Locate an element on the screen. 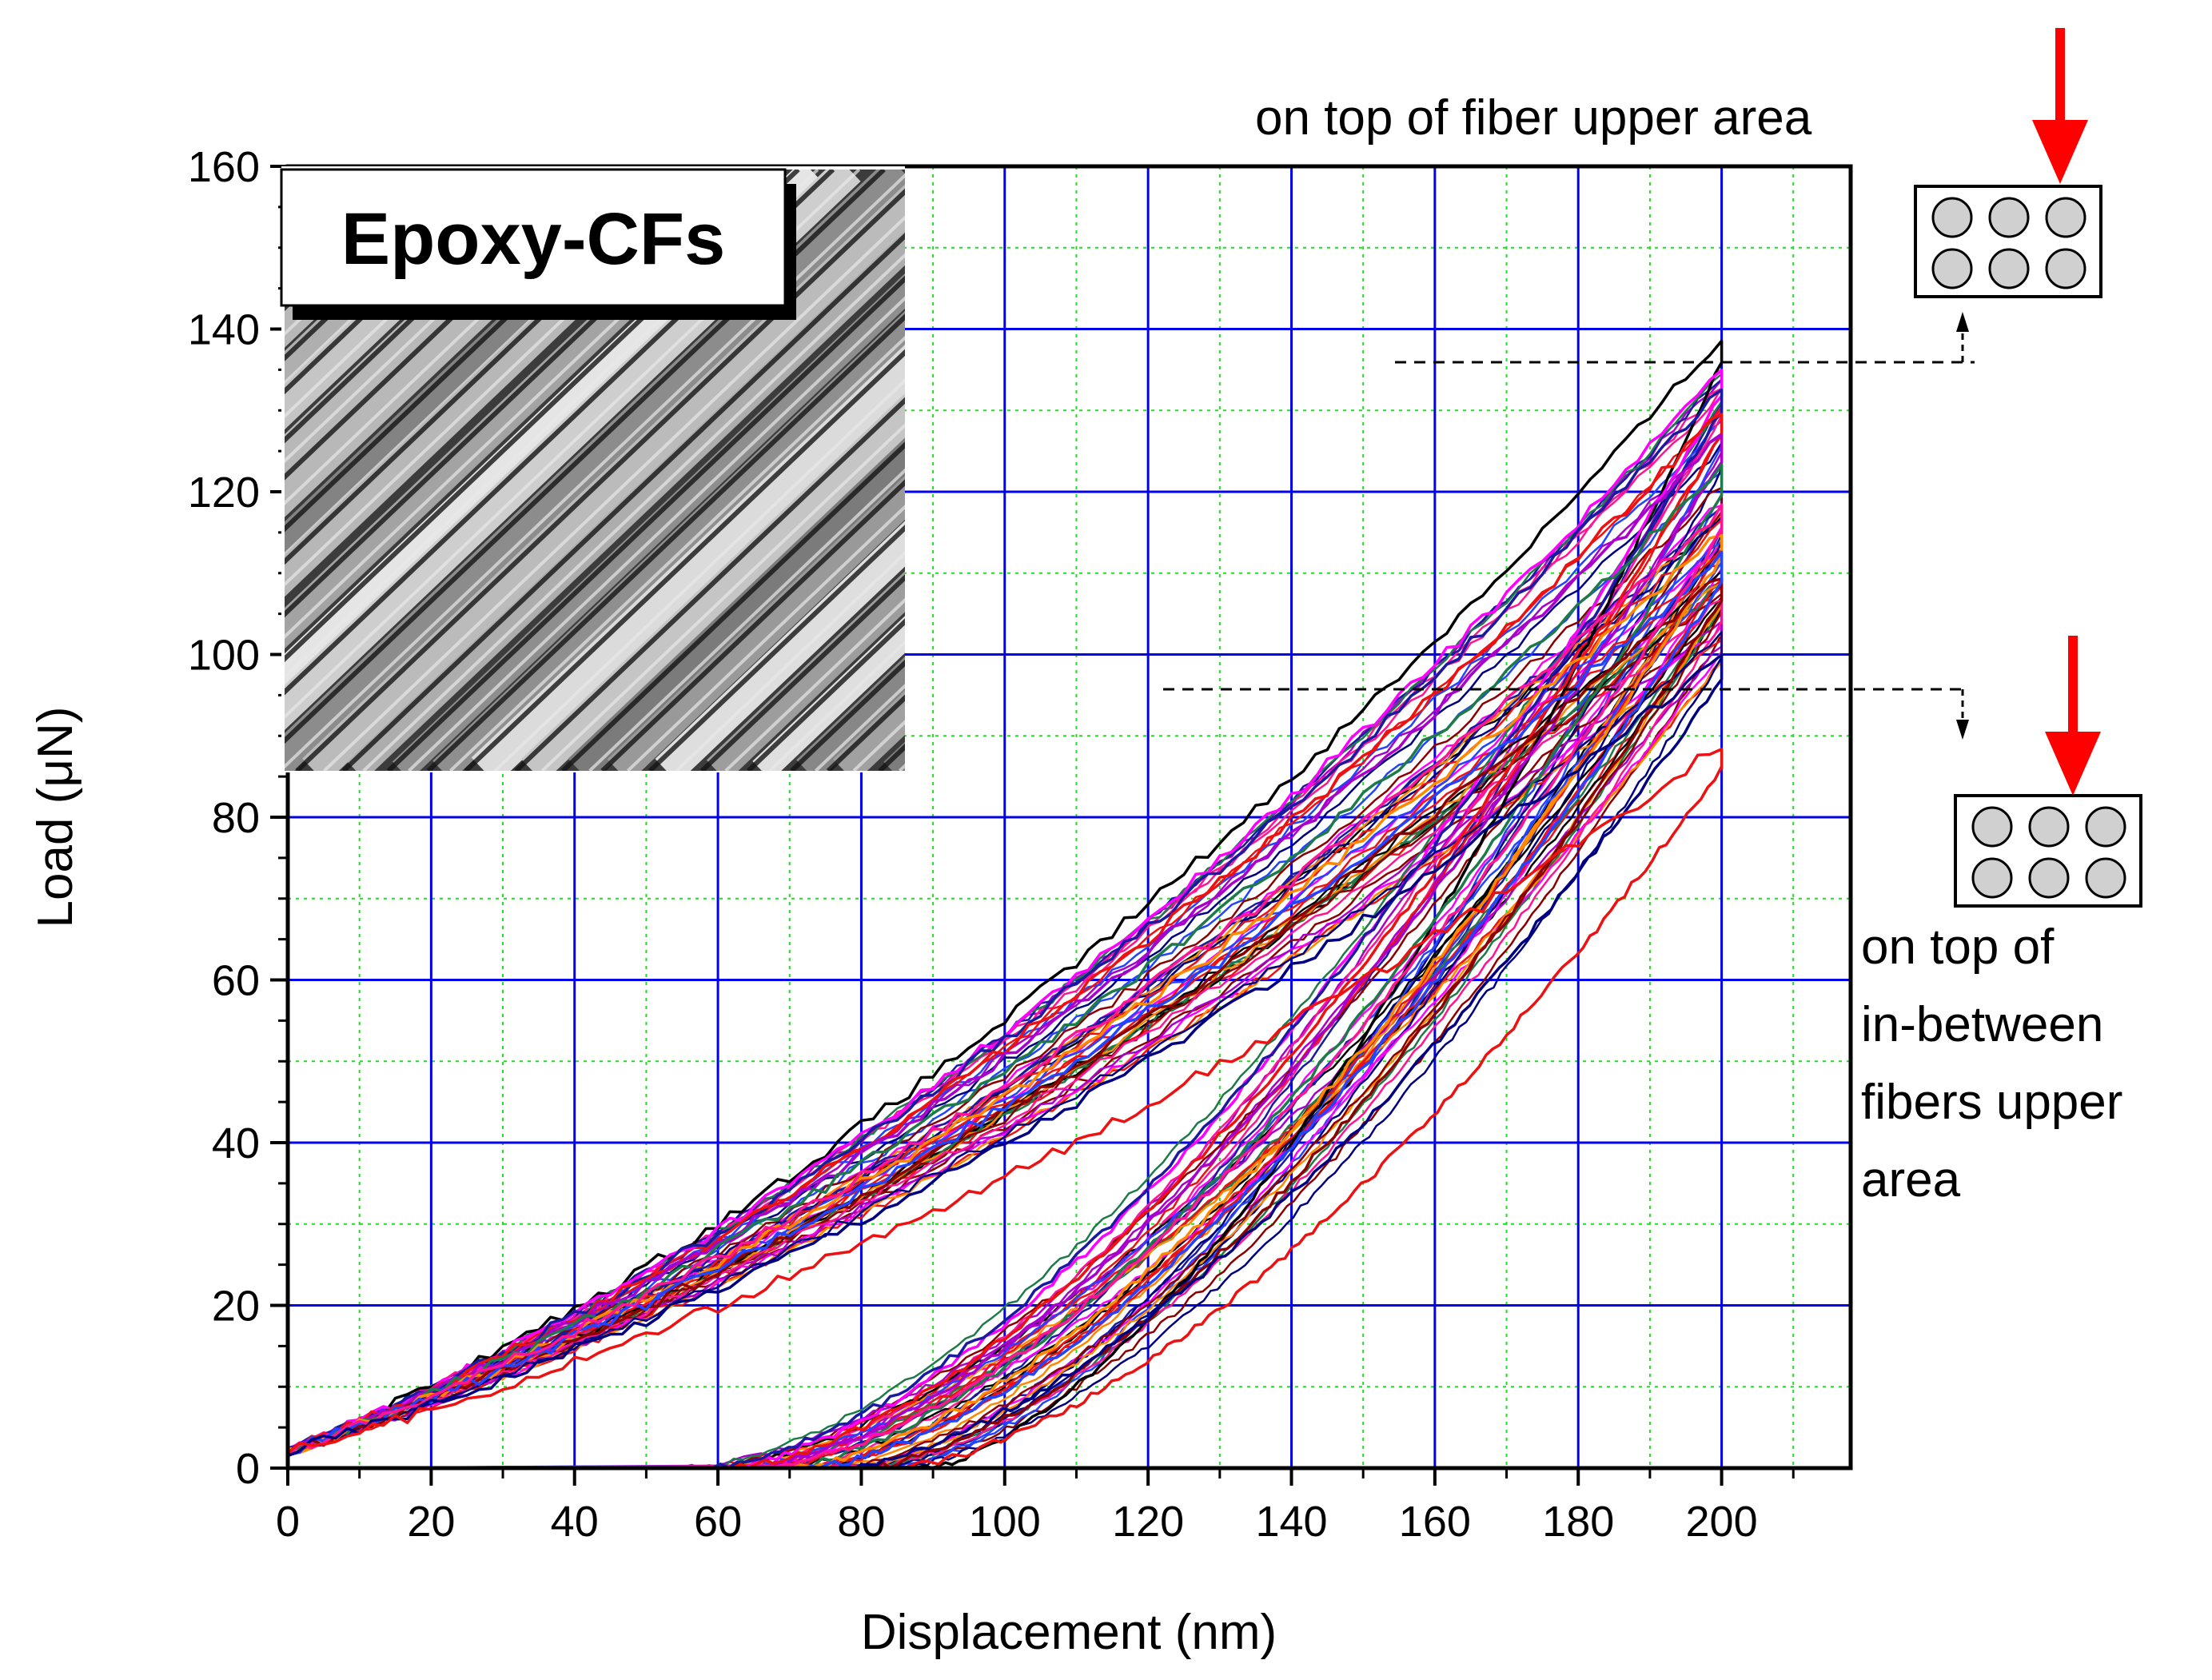 The image size is (2212, 1680). x-tick-label: 20 is located at coordinates (431, 1522).